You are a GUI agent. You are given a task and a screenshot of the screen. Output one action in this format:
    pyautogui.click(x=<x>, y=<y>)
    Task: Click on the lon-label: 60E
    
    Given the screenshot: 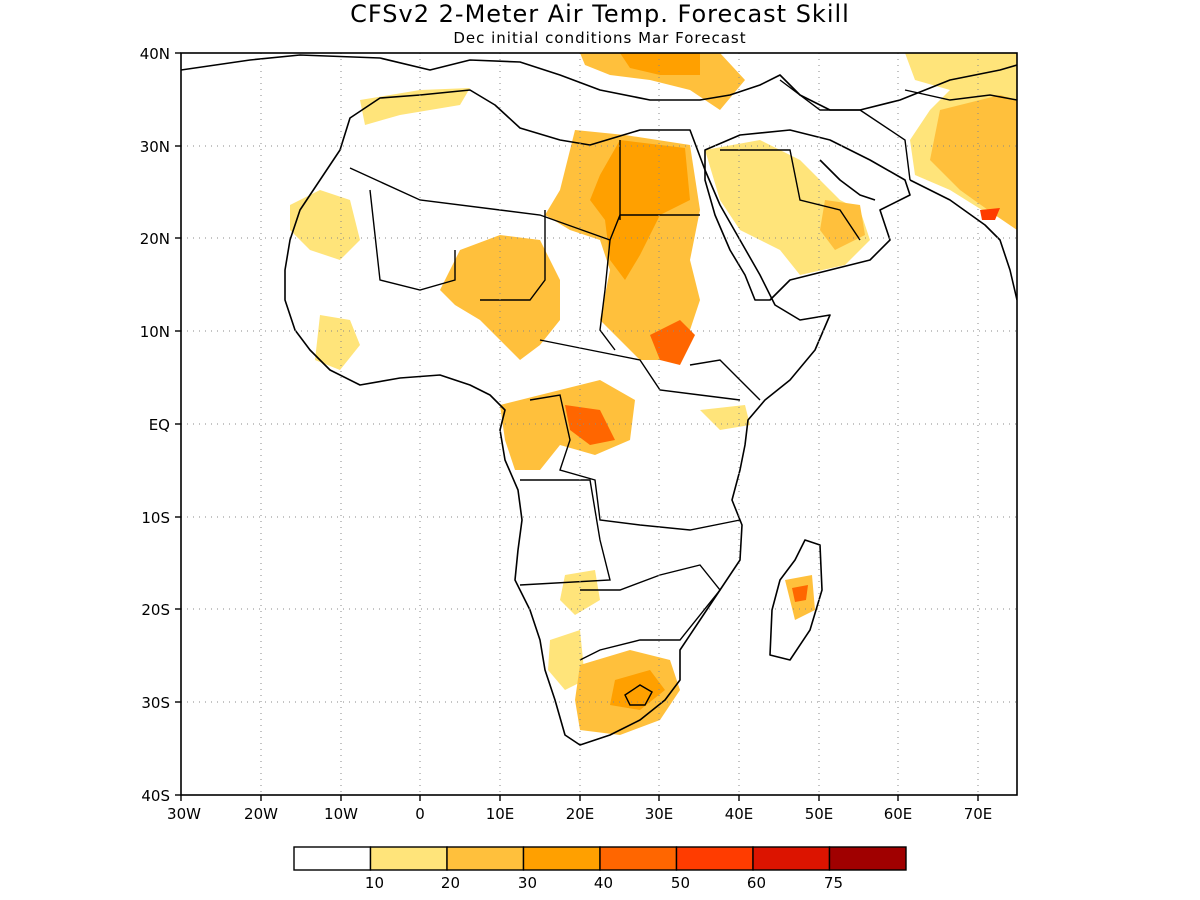 What is the action you would take?
    pyautogui.click(x=898, y=814)
    